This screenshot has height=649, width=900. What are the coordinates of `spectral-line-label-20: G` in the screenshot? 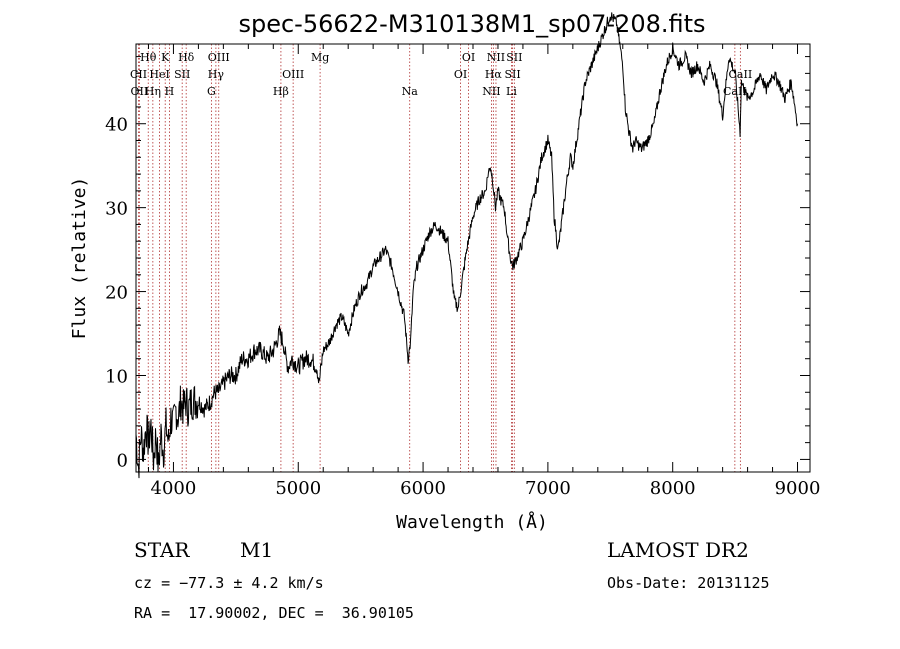 It's located at (211, 91).